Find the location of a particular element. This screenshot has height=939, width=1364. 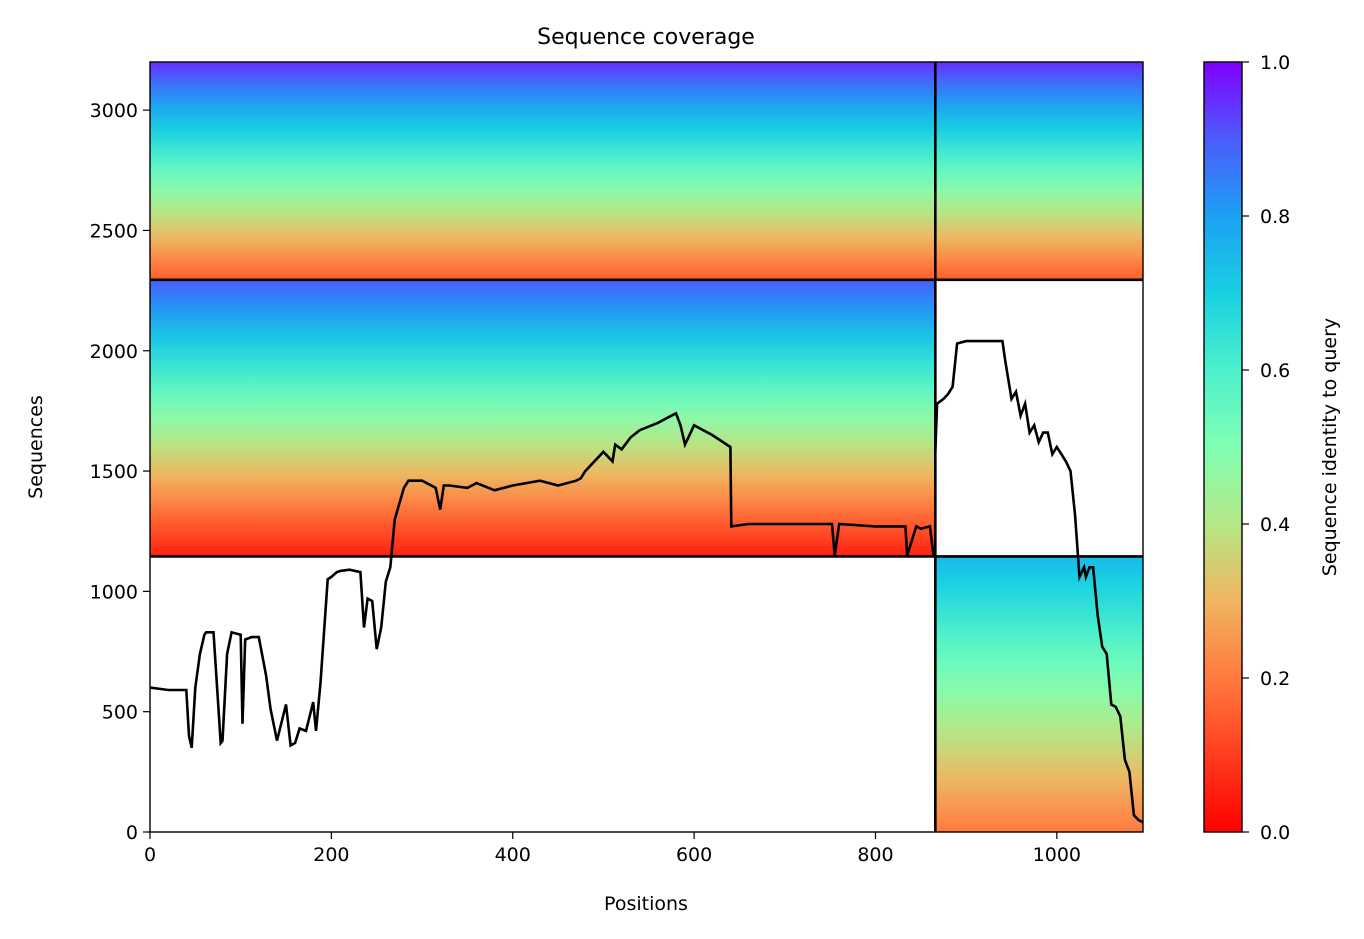

colorbar-tick-label: 0.2 is located at coordinates (1275, 679).